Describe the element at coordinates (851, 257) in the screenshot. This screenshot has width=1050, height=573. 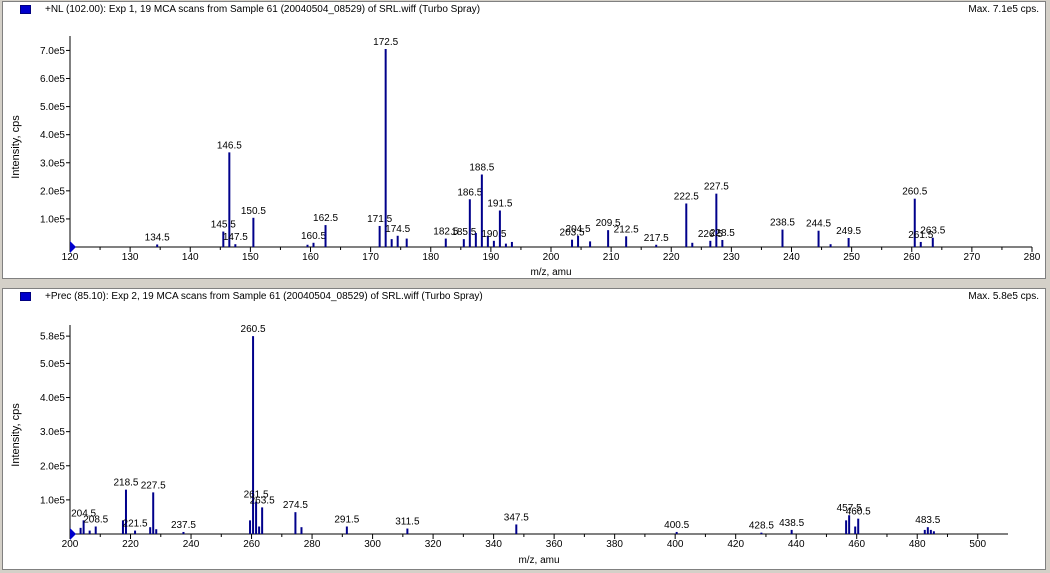
I see `x-tick-label: 250` at that location.